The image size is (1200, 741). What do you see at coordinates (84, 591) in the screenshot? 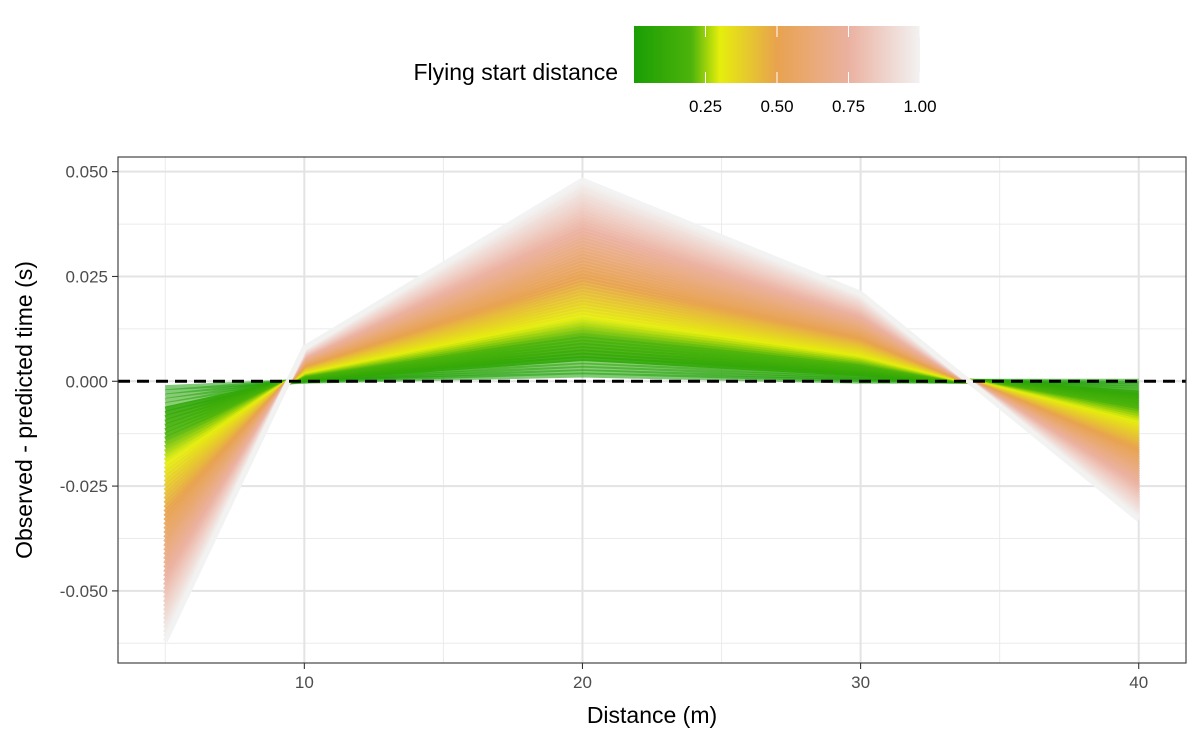
I see `y-tick-label: -0.050` at bounding box center [84, 591].